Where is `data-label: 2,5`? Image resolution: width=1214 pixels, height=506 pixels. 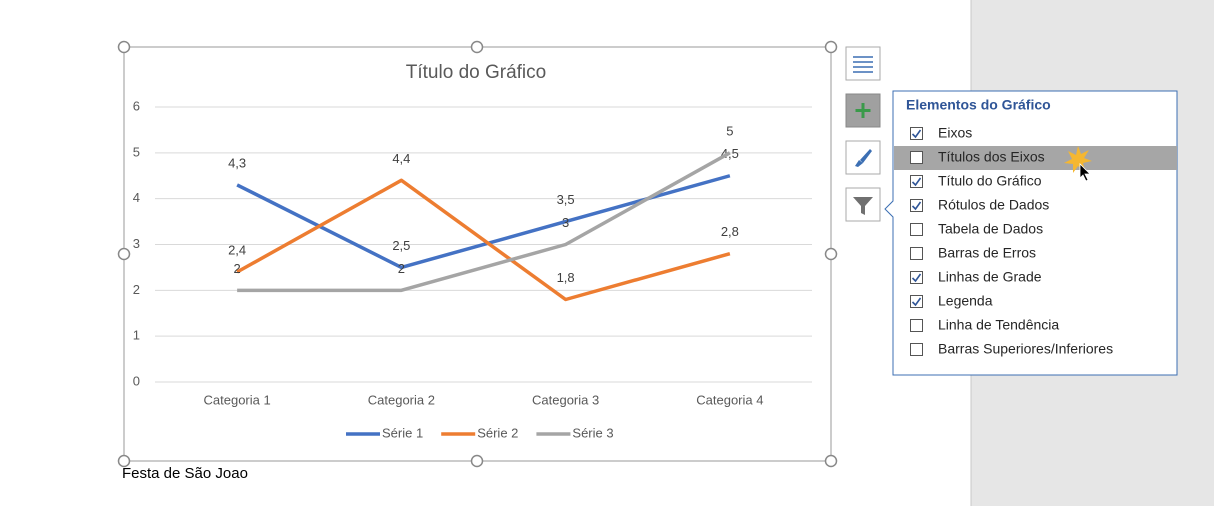 data-label: 2,5 is located at coordinates (401, 245).